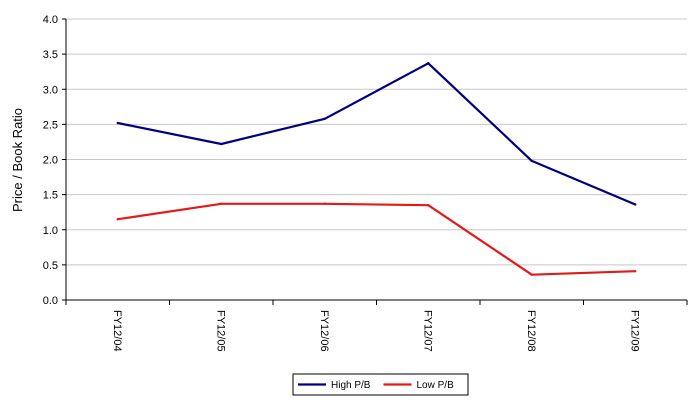 The width and height of the screenshot is (698, 410). I want to click on x-tick-label: FY12/05, so click(220, 331).